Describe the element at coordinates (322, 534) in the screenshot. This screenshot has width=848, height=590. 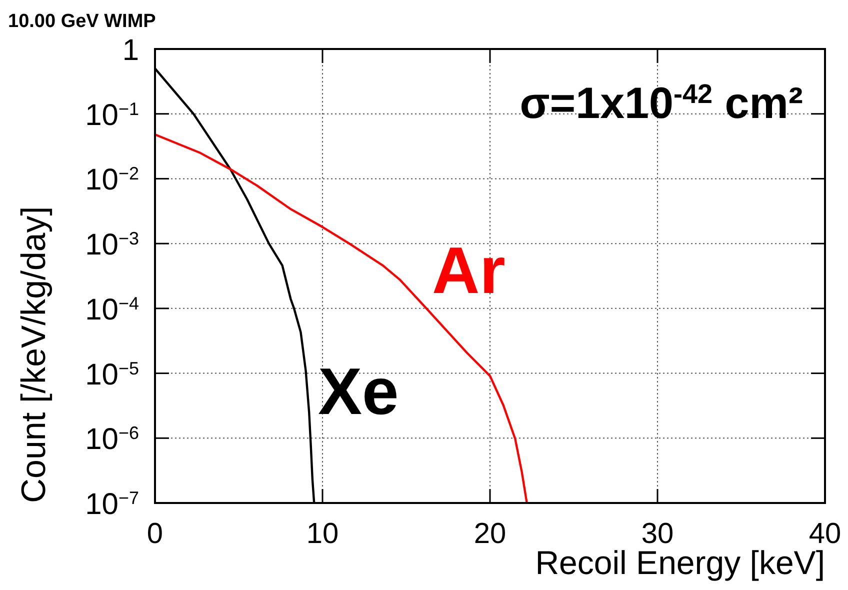
I see `x-tick-label: 10` at that location.